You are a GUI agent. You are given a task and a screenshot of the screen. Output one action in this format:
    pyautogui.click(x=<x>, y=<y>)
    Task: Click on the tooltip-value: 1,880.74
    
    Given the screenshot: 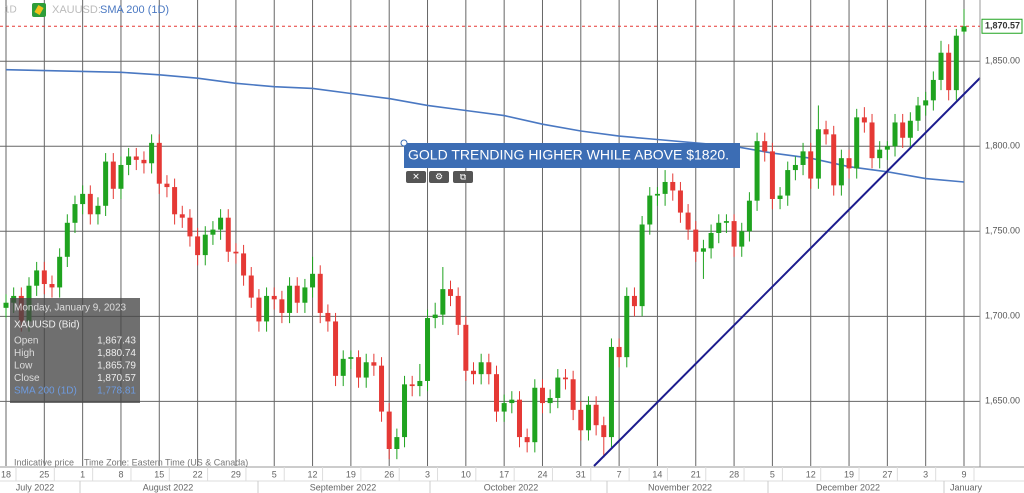 What is the action you would take?
    pyautogui.click(x=116, y=353)
    